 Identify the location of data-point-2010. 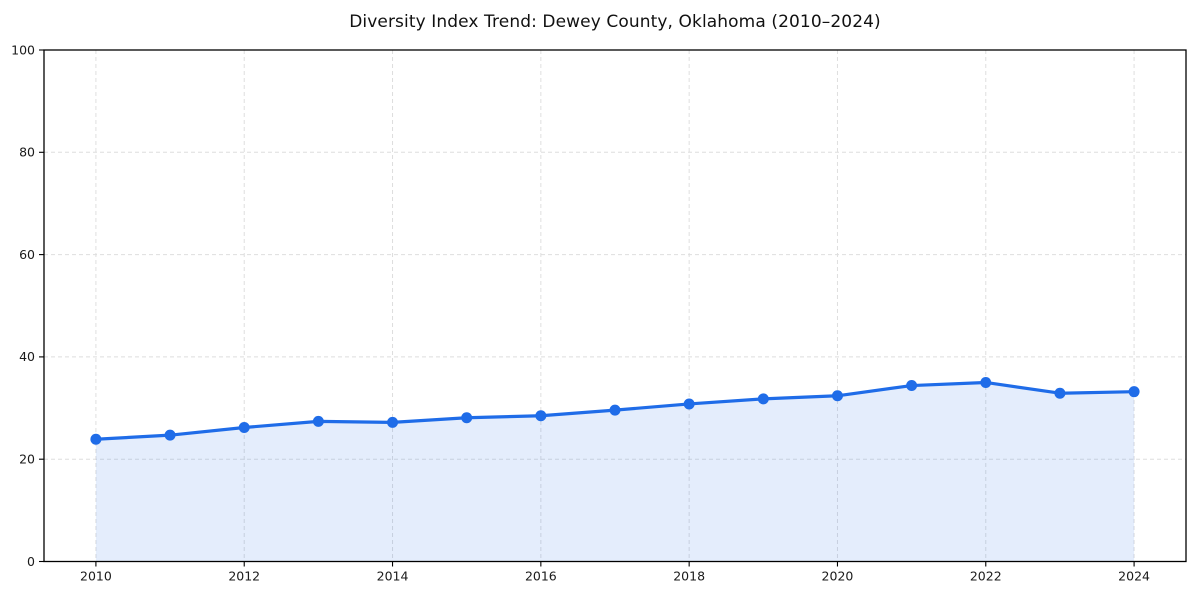
(96, 439).